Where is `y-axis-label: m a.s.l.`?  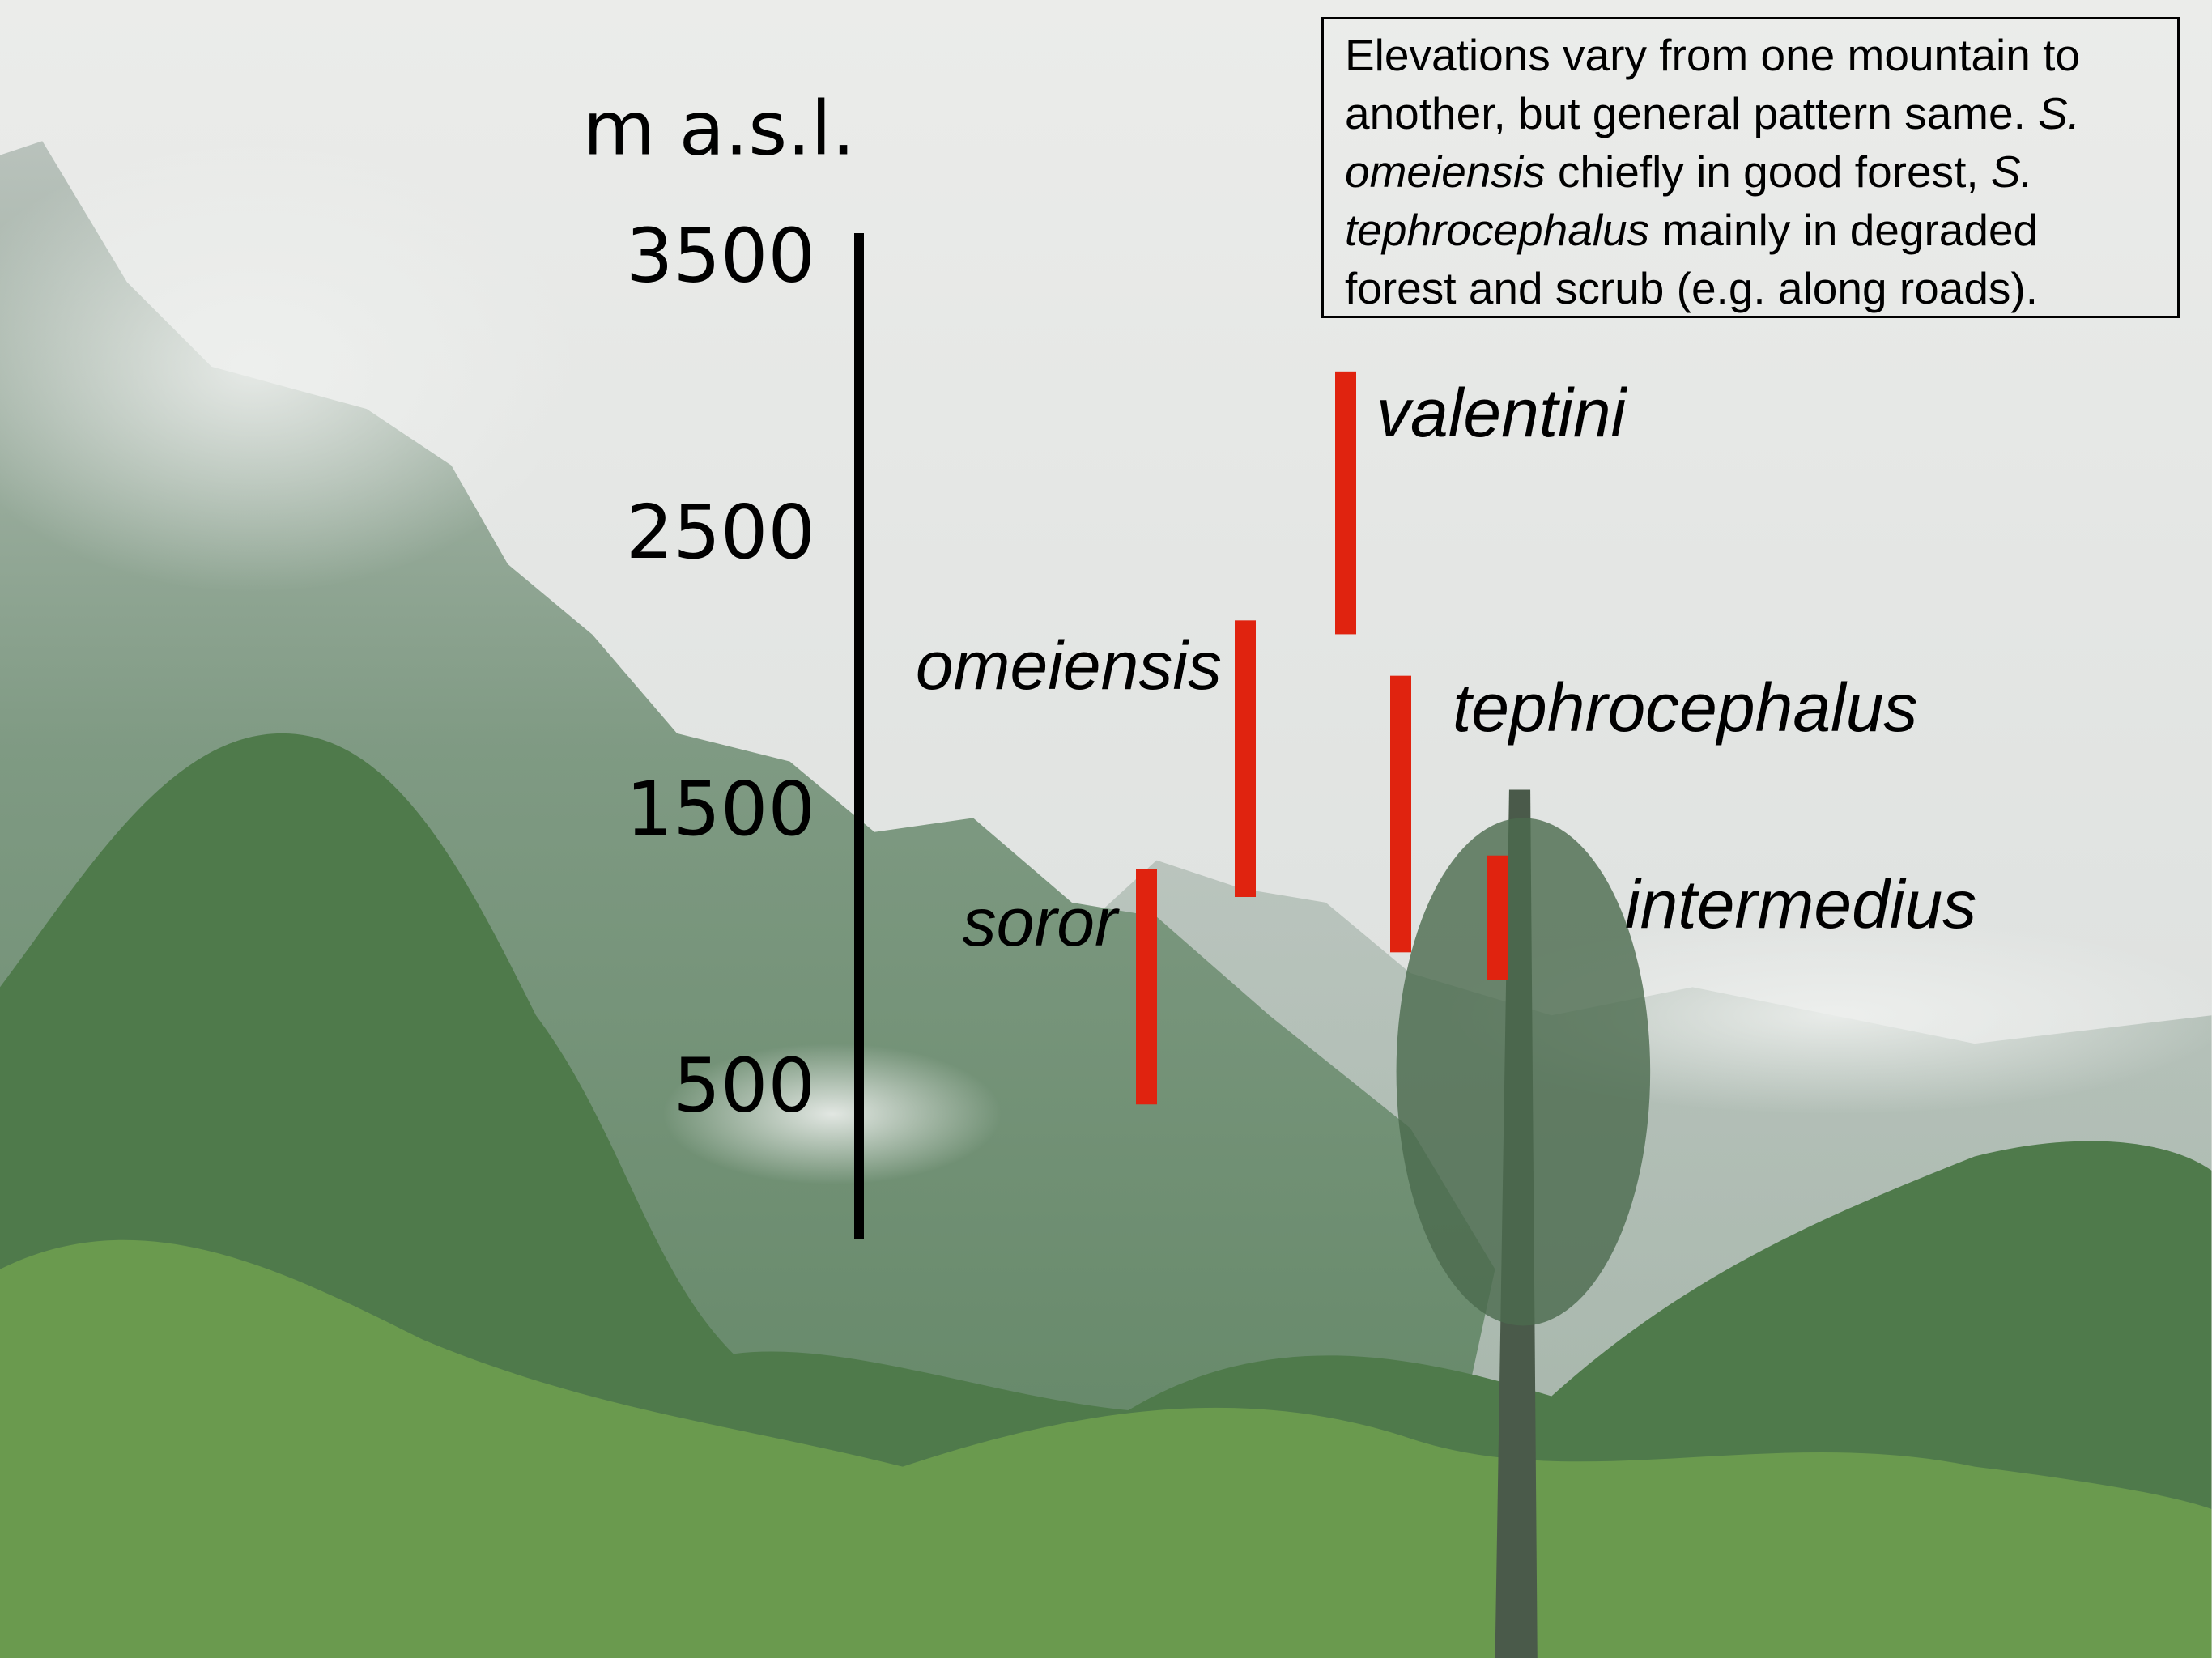
y-axis-label: m a.s.l. is located at coordinates (719, 128).